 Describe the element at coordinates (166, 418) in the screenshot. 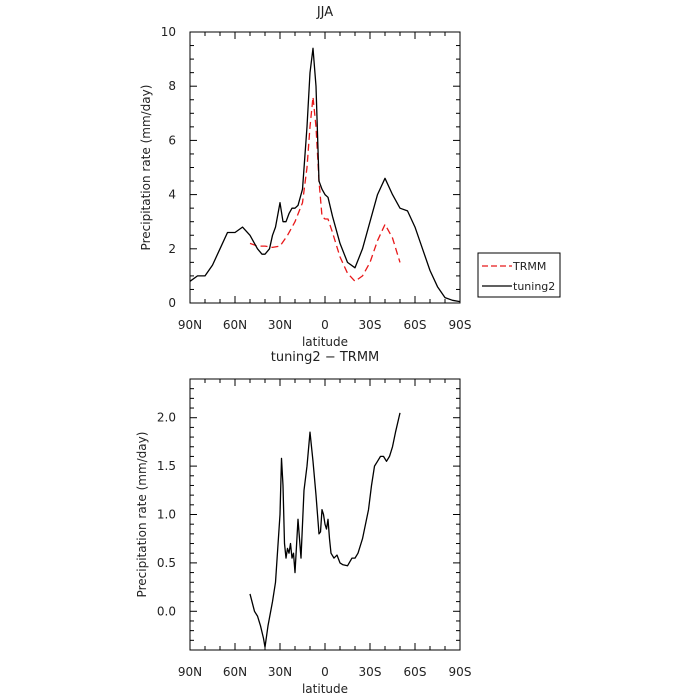

I see `y-tick-label: 2.0` at that location.